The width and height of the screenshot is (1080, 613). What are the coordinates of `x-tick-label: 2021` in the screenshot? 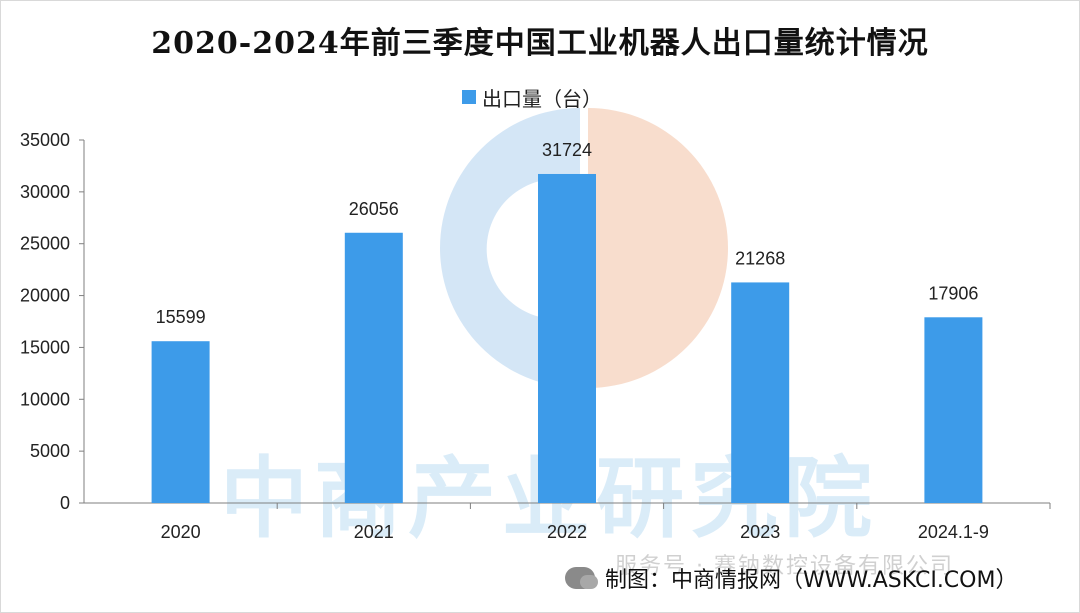 It's located at (374, 532).